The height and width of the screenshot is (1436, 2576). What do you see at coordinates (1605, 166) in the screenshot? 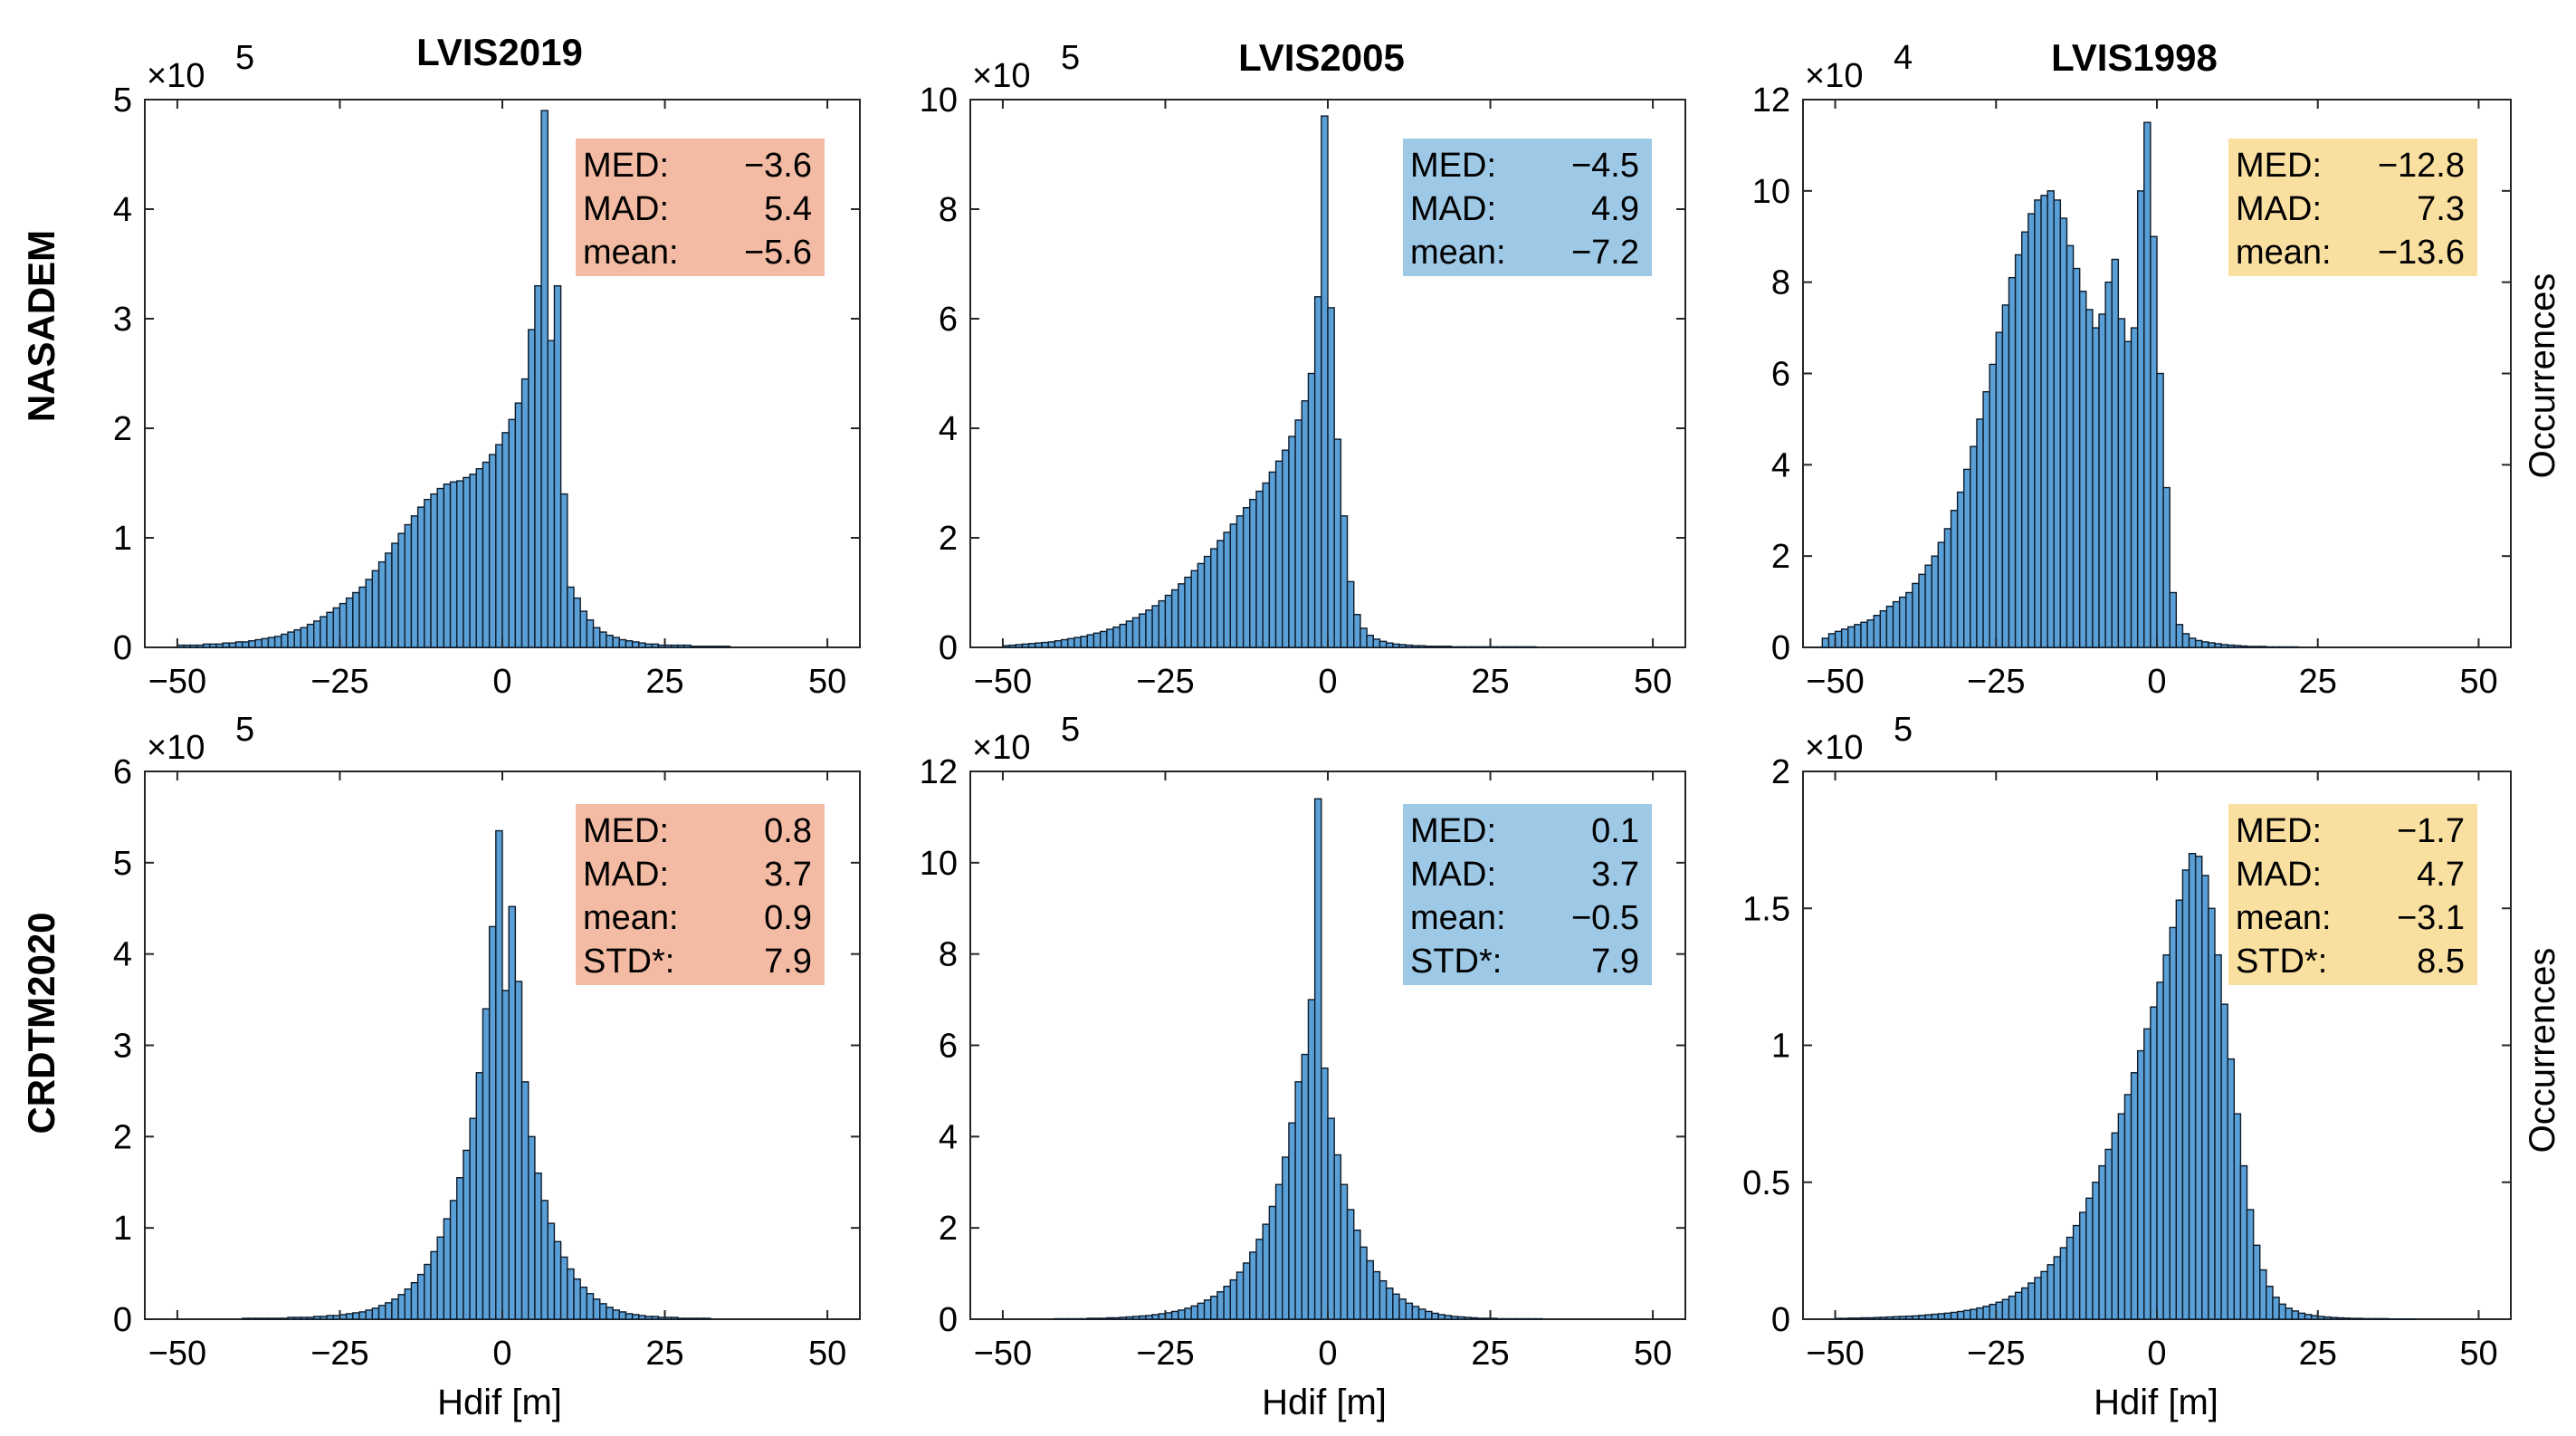
I see `stats-value: −4.5` at bounding box center [1605, 166].